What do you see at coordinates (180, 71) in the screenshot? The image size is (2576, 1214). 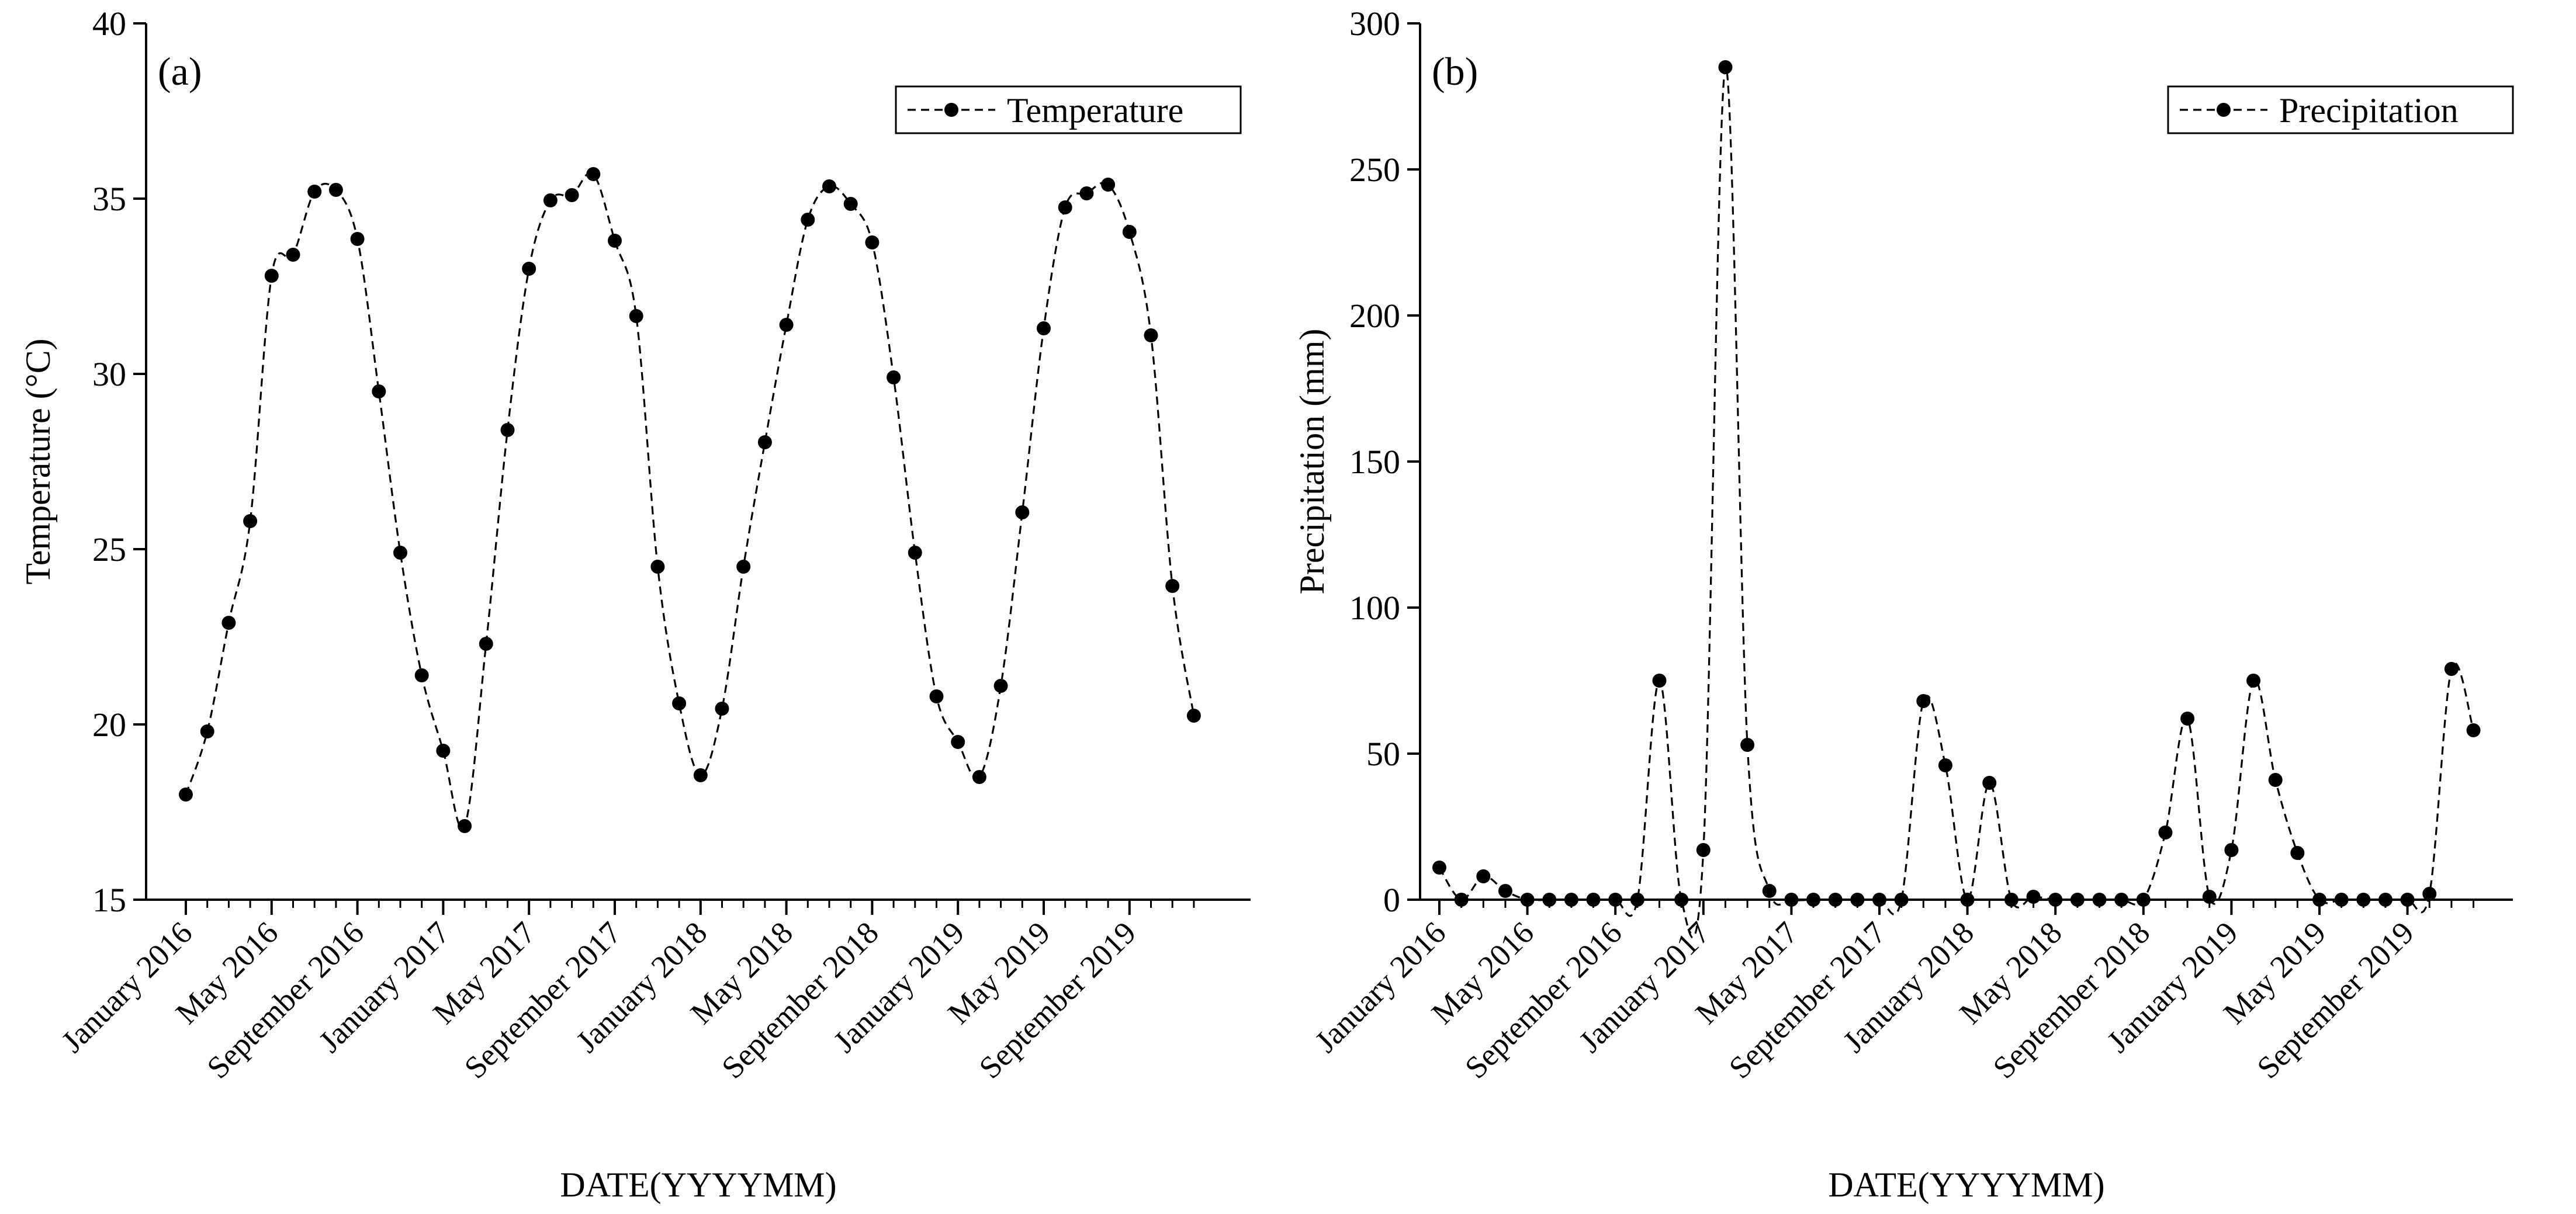 I see `panel-label: (a)` at bounding box center [180, 71].